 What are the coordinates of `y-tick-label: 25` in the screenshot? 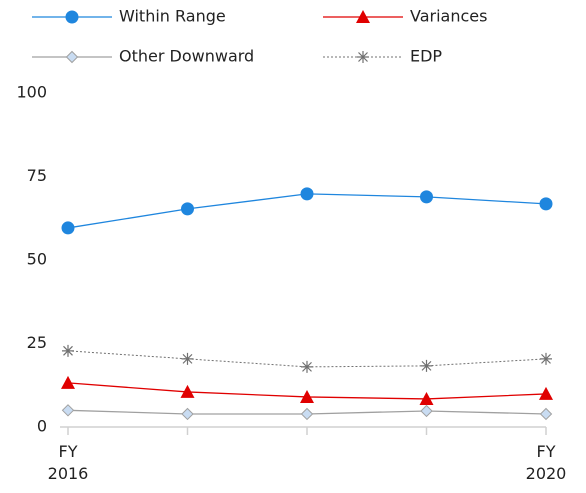 It's located at (37, 342).